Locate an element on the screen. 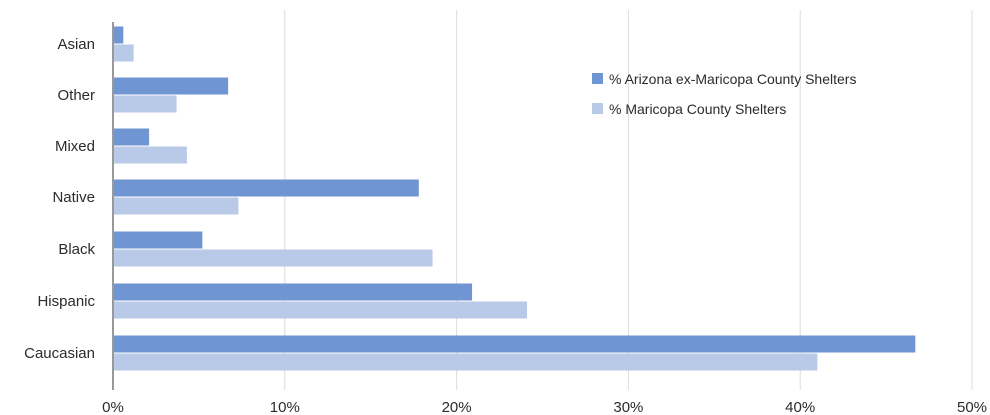 Image resolution: width=990 pixels, height=415 pixels. bar-arizona-ex-maricopa-hispanic is located at coordinates (293, 292).